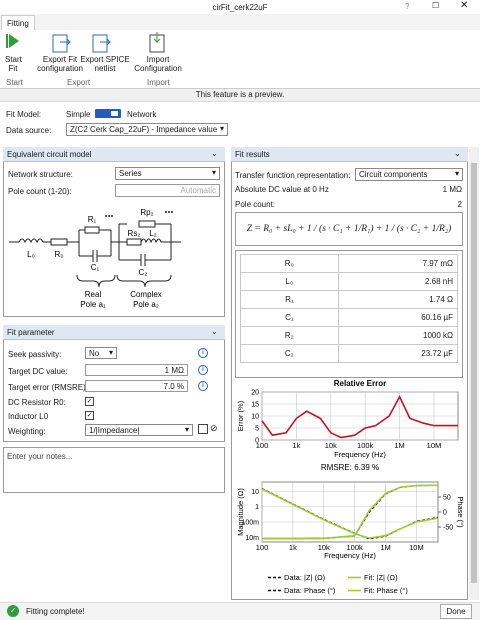 This screenshot has height=620, width=480. Describe the element at coordinates (255, 393) in the screenshot. I see `y-tick-label: 20` at that location.